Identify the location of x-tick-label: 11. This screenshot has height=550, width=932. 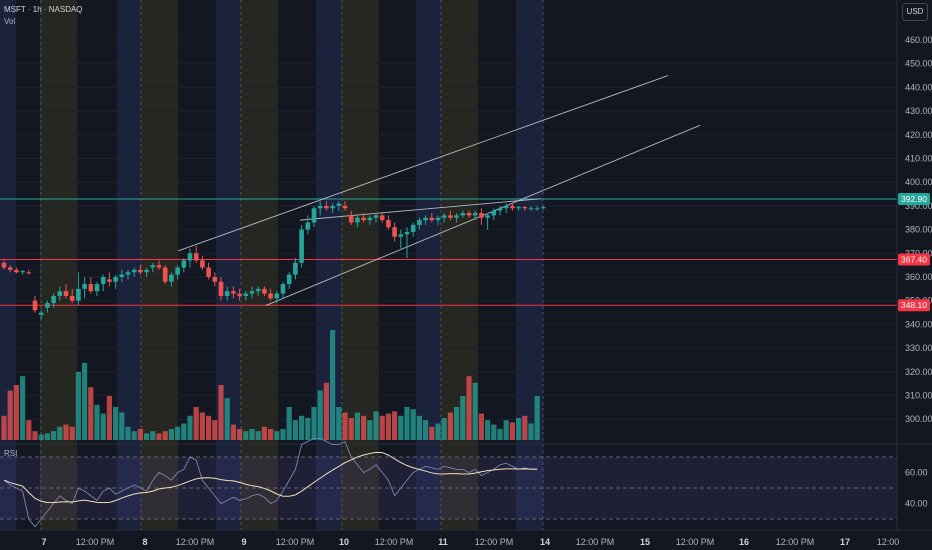
(443, 542).